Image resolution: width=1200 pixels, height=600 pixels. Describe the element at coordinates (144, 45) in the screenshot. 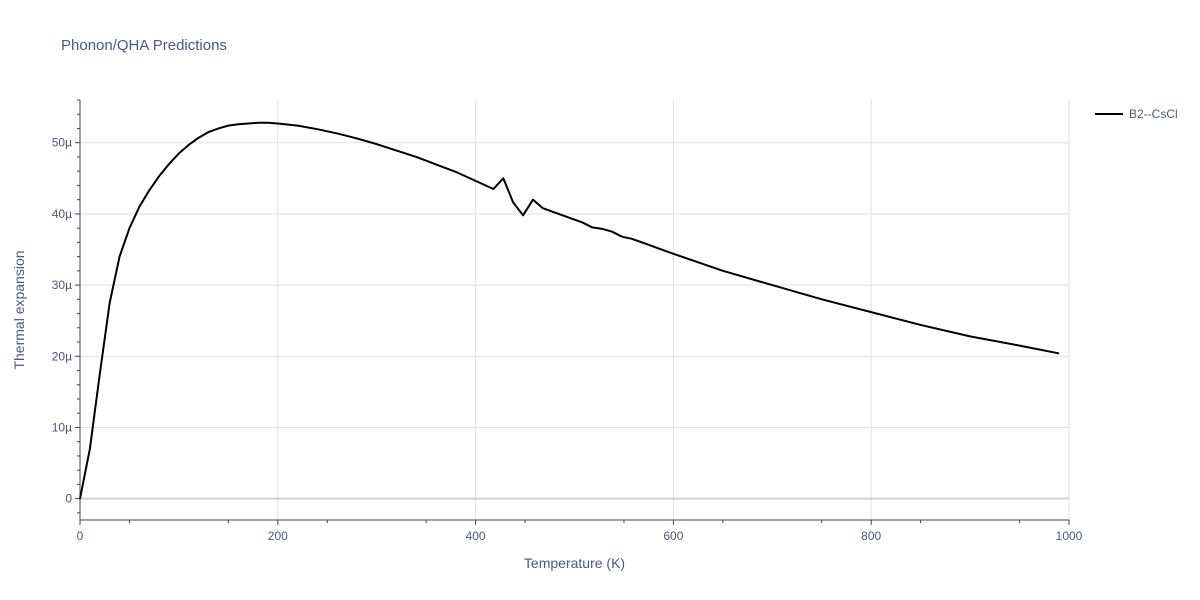

I see `chart-title: Phonon/QHA Predictions` at that location.